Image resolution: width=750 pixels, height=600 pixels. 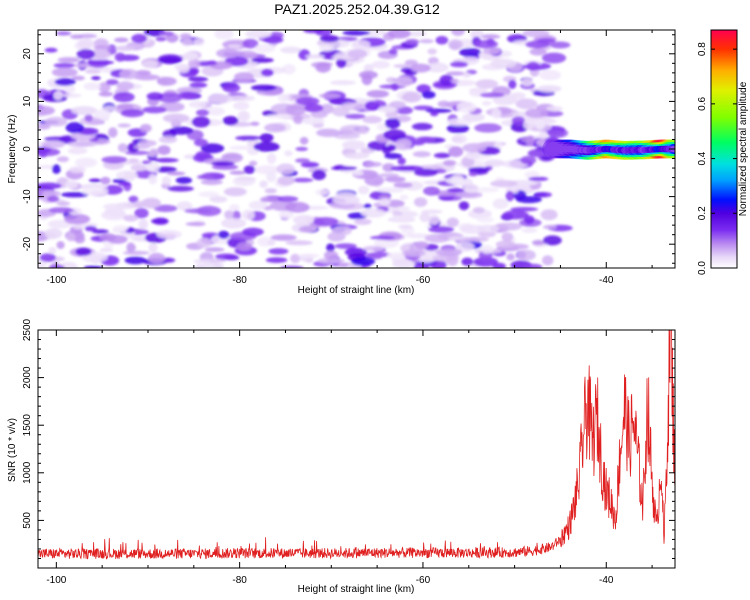 What do you see at coordinates (27, 520) in the screenshot?
I see `y-tick-label: 500` at bounding box center [27, 520].